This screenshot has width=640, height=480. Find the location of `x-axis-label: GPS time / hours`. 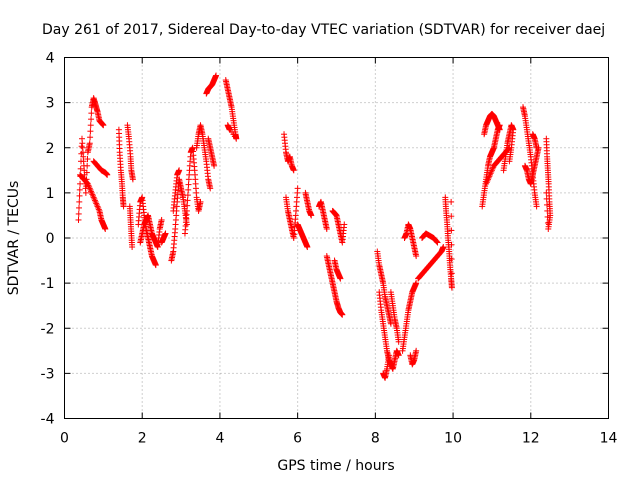

x-axis-label: GPS time / hours is located at coordinates (335, 466).